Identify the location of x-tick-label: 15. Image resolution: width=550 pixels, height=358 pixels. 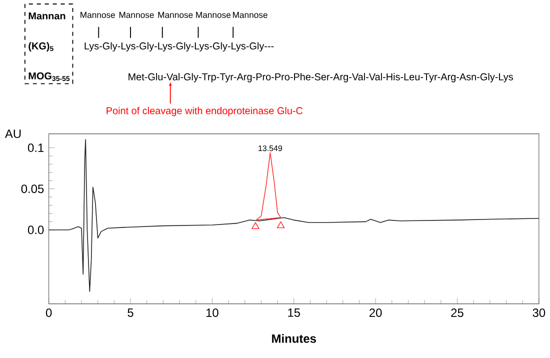
(294, 313).